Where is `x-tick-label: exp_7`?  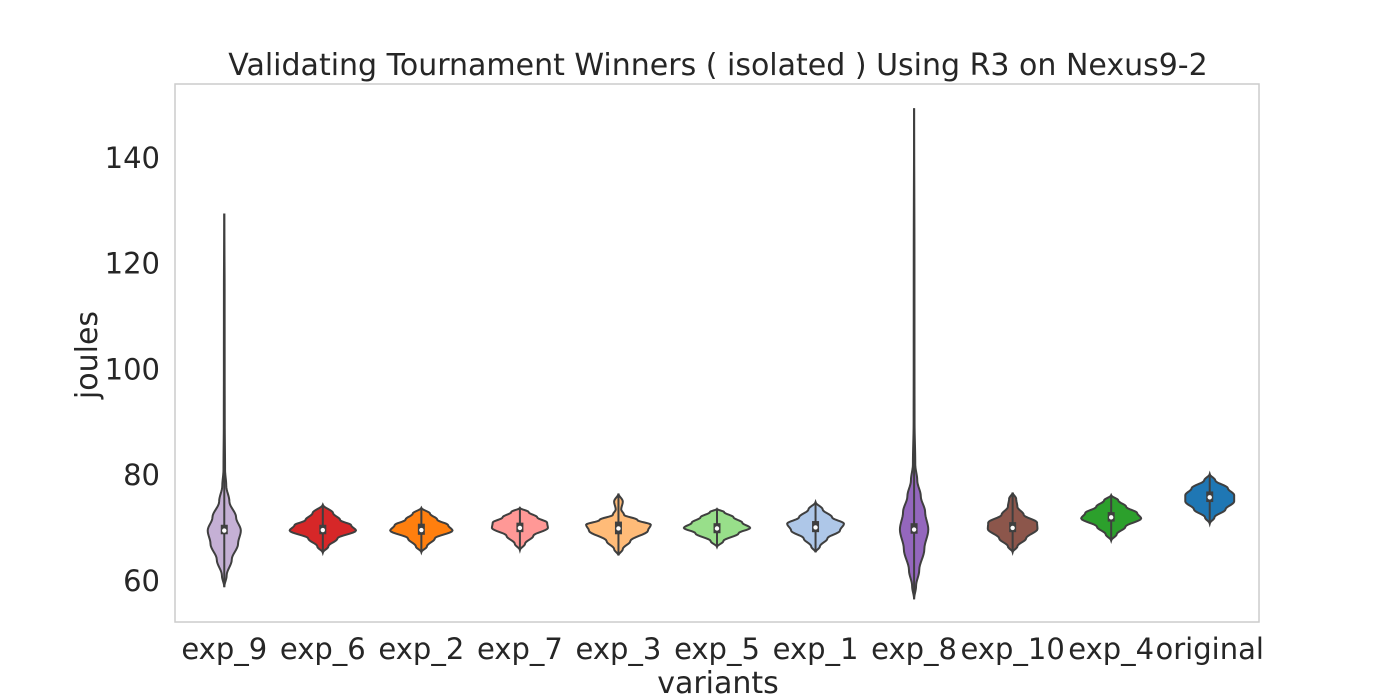
x-tick-label: exp_7 is located at coordinates (520, 649).